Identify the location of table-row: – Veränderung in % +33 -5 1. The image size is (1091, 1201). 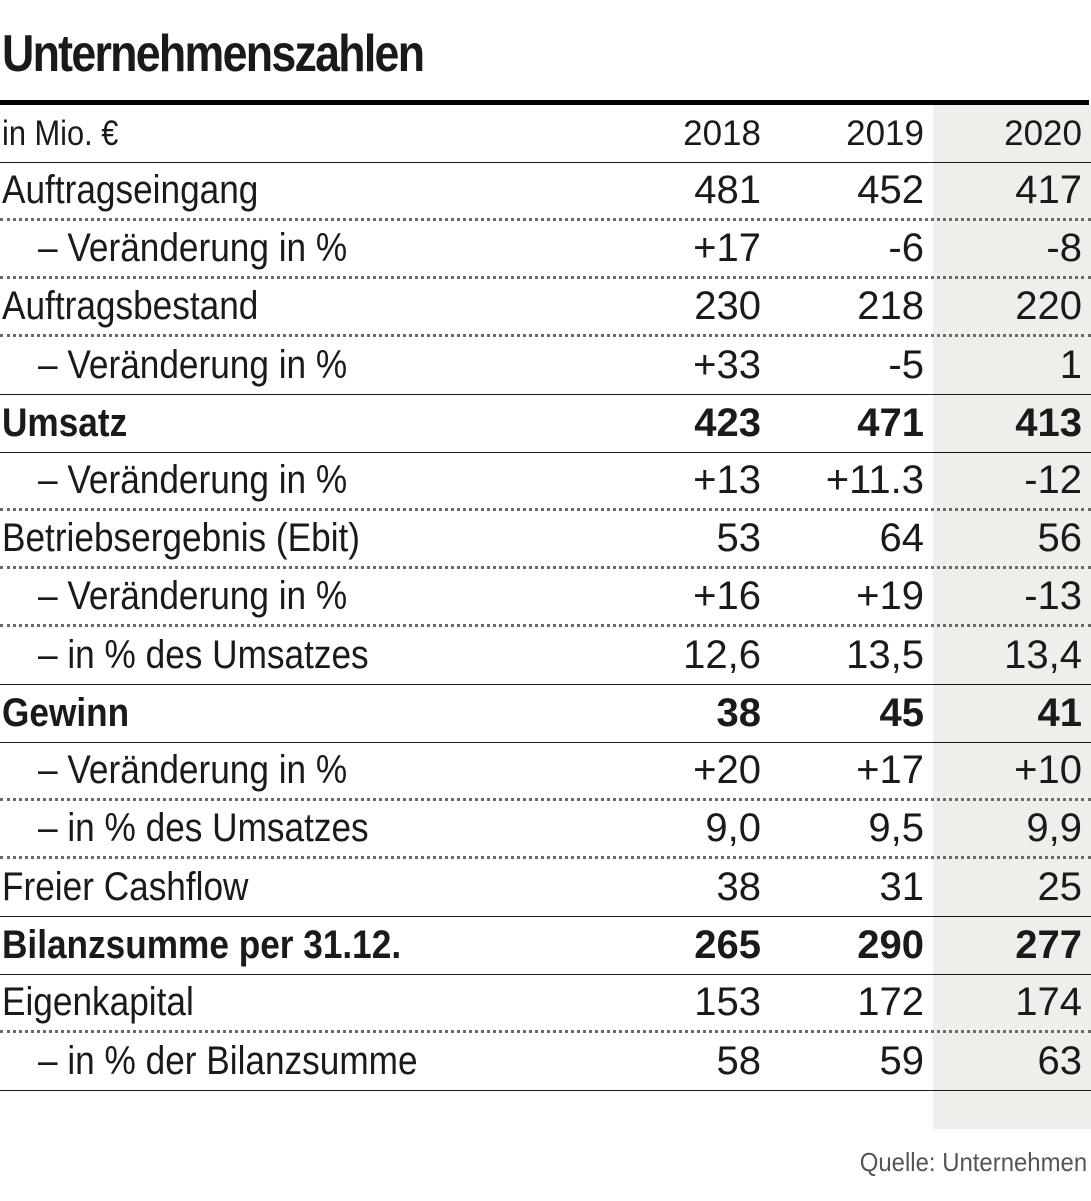
(545, 366).